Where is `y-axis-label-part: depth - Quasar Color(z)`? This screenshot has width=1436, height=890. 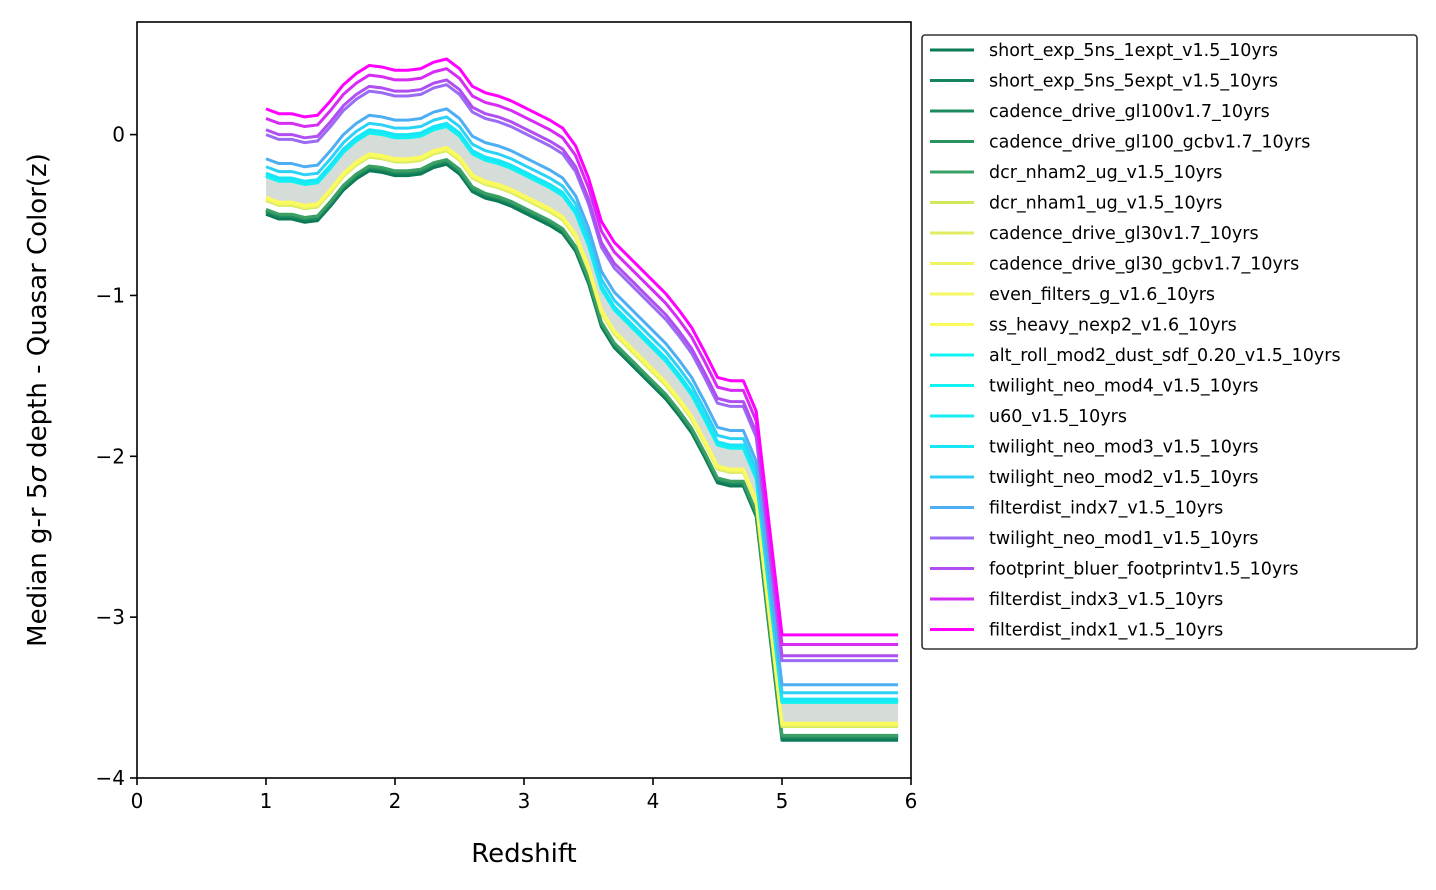 y-axis-label-part: depth - Quasar Color(z) is located at coordinates (38, 309).